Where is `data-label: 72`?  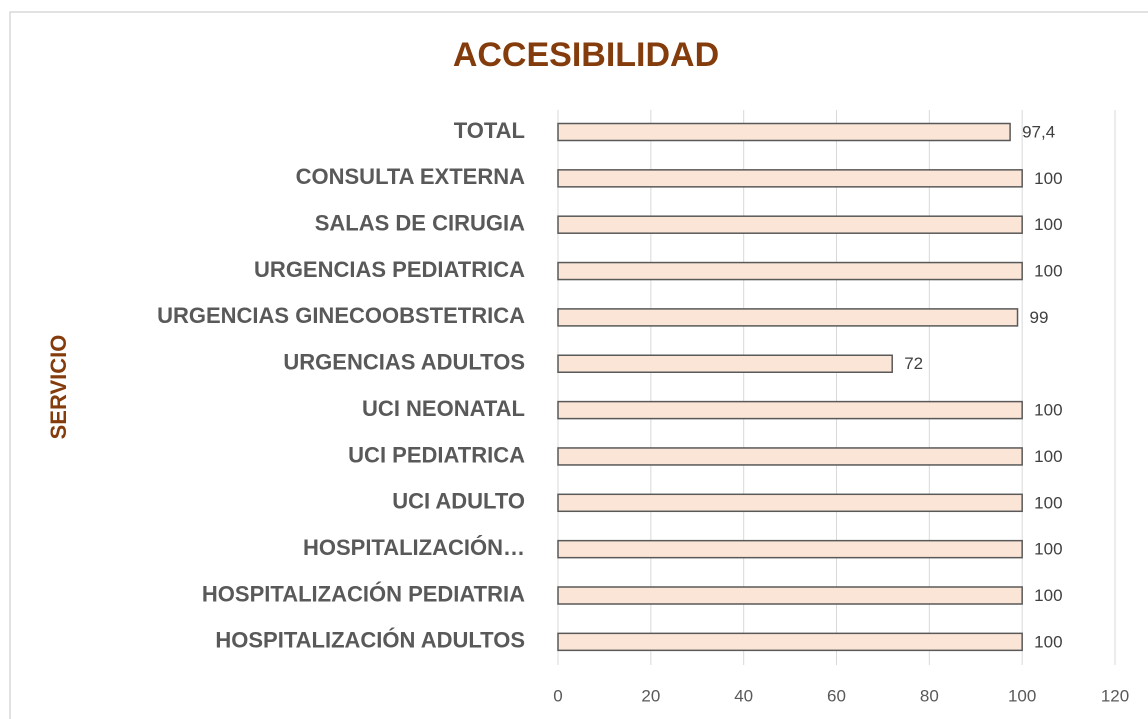 data-label: 72 is located at coordinates (913, 363).